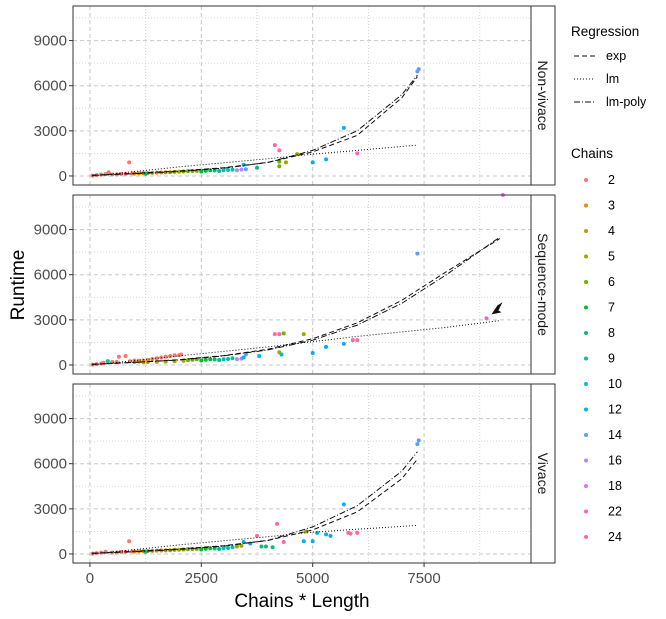 The image size is (666, 619). What do you see at coordinates (423, 578) in the screenshot?
I see `x-tick-label: 7500` at bounding box center [423, 578].